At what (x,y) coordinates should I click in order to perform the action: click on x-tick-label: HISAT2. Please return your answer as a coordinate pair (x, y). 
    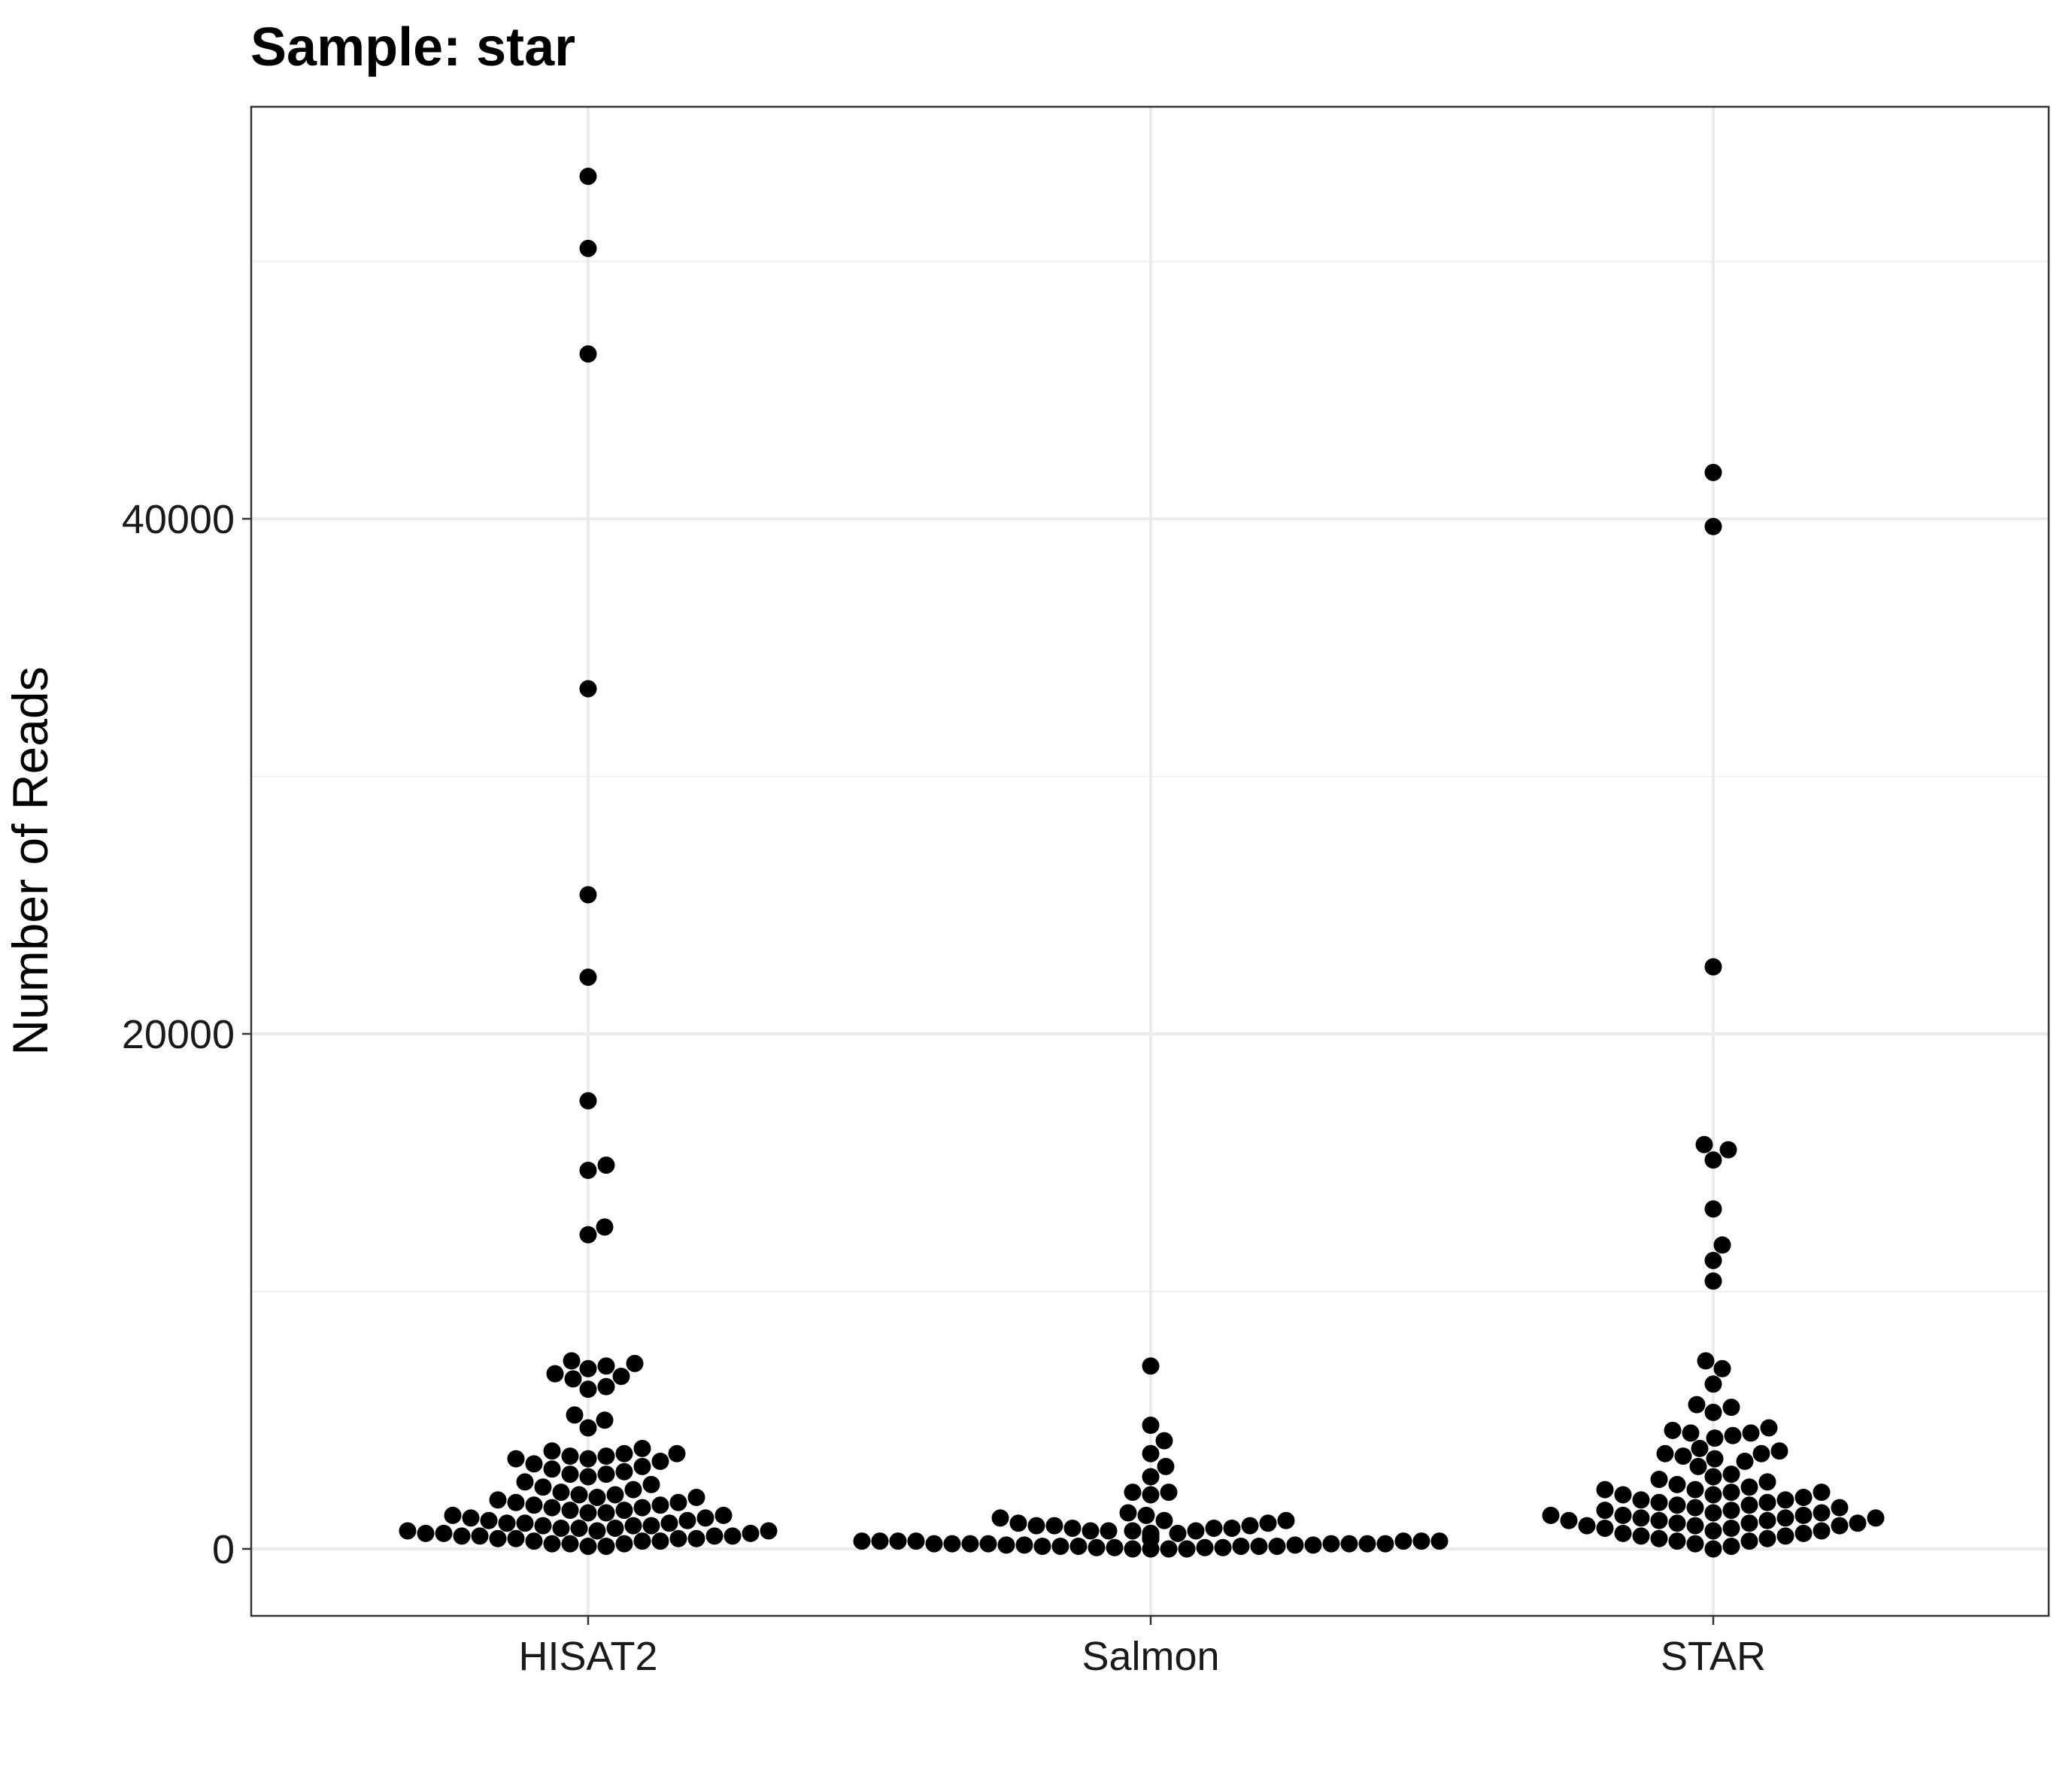
    Looking at the image, I should click on (587, 1656).